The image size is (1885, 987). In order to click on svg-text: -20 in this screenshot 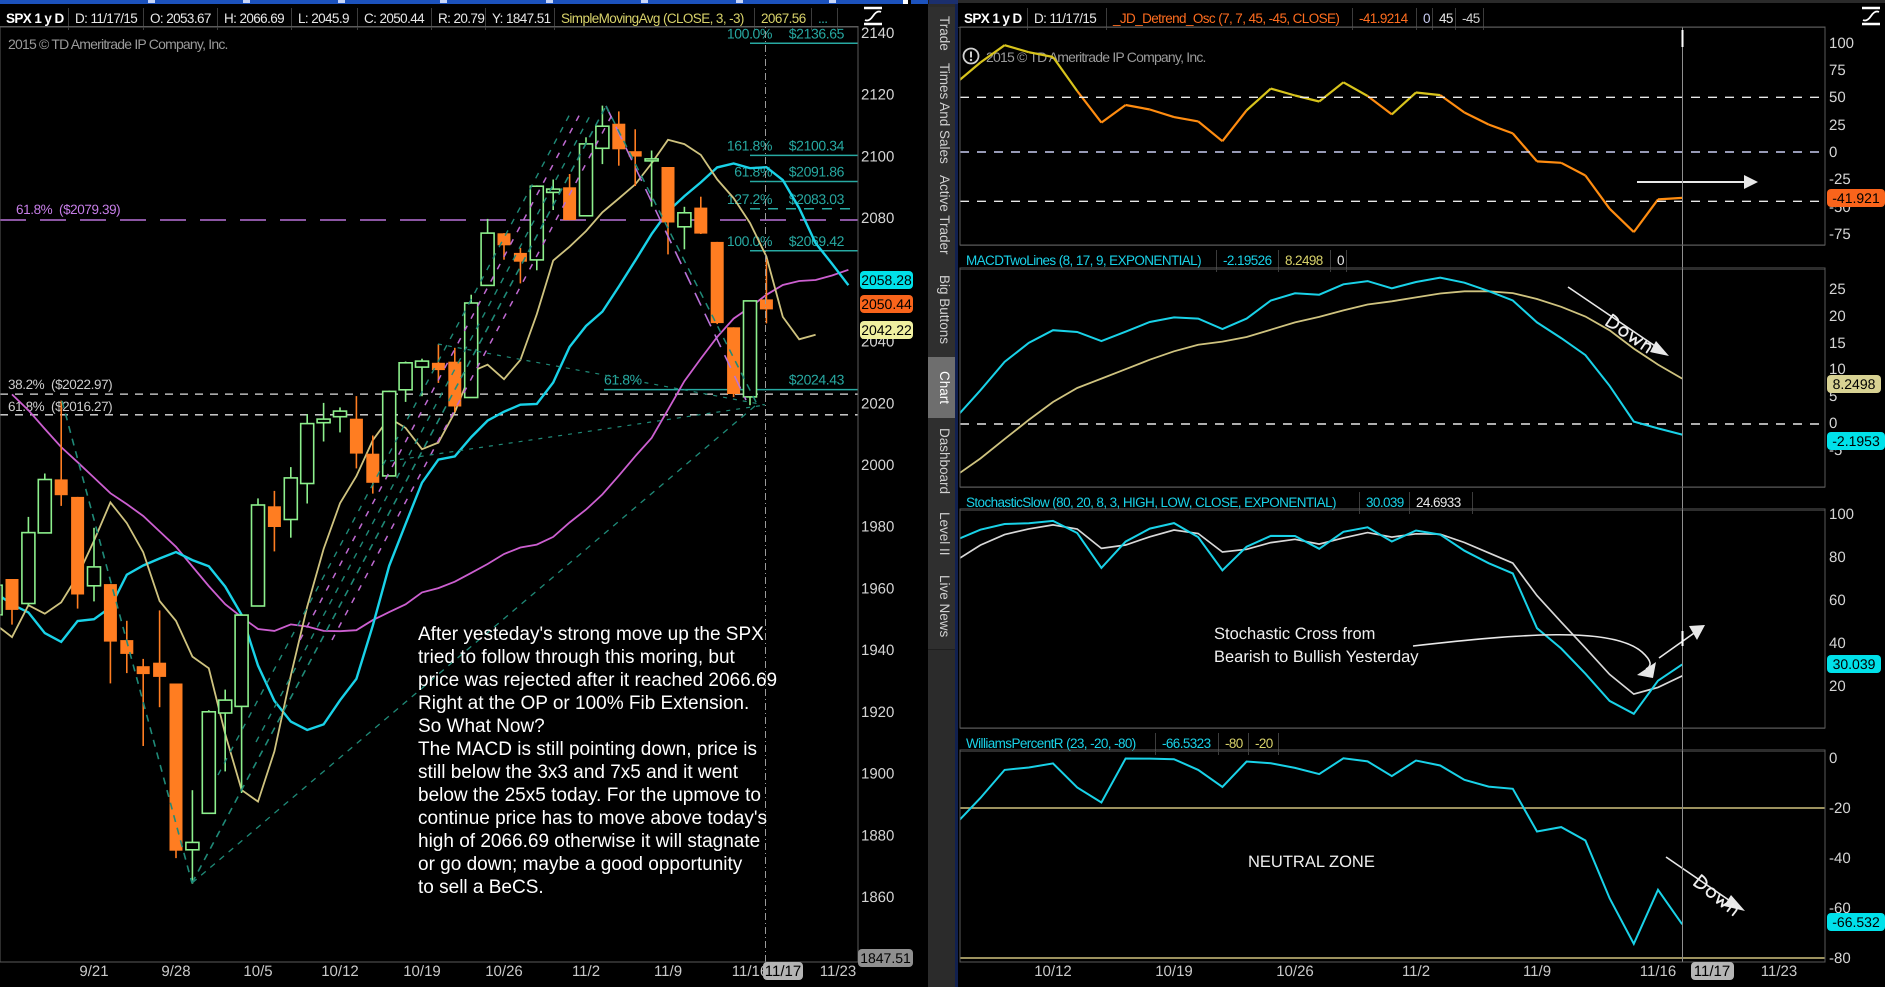, I will do `click(1840, 808)`.